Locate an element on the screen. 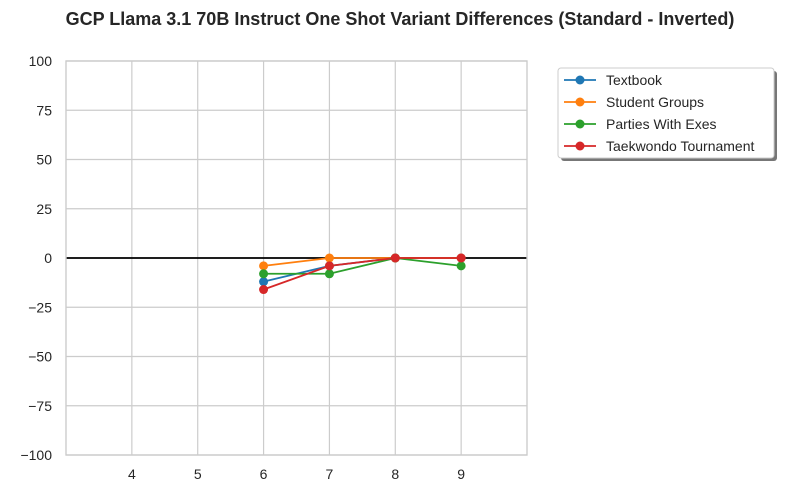 This screenshot has width=800, height=500. y-axis: 100 75 50 25 0 −25 −50 −75 −100 is located at coordinates (36, 258).